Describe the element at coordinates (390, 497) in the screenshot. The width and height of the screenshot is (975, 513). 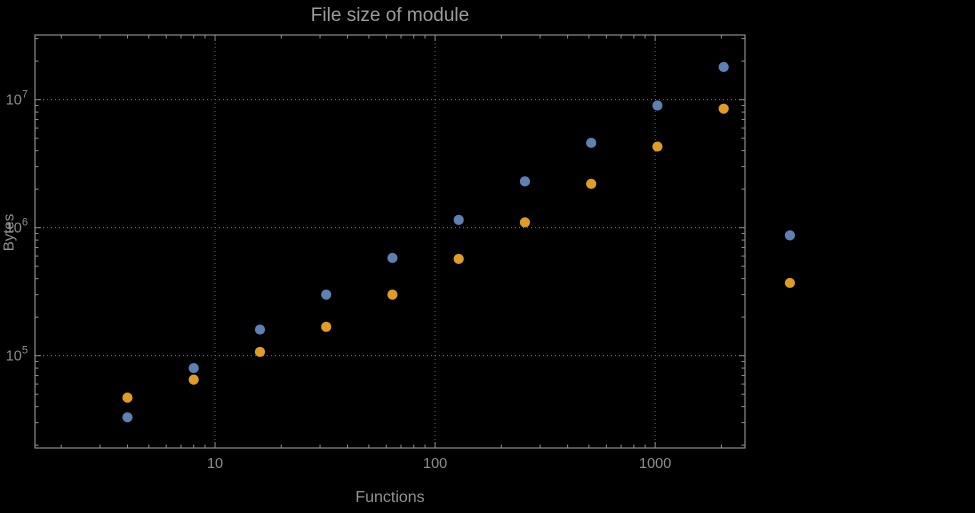
I see `x-axis-label: Functions` at that location.